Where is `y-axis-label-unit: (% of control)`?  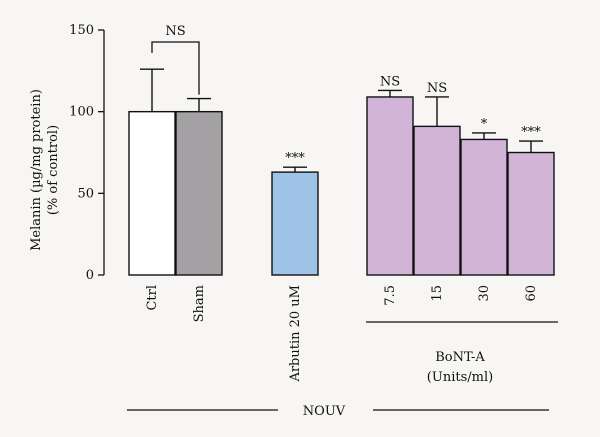 y-axis-label-unit: (% of control) is located at coordinates (53, 170).